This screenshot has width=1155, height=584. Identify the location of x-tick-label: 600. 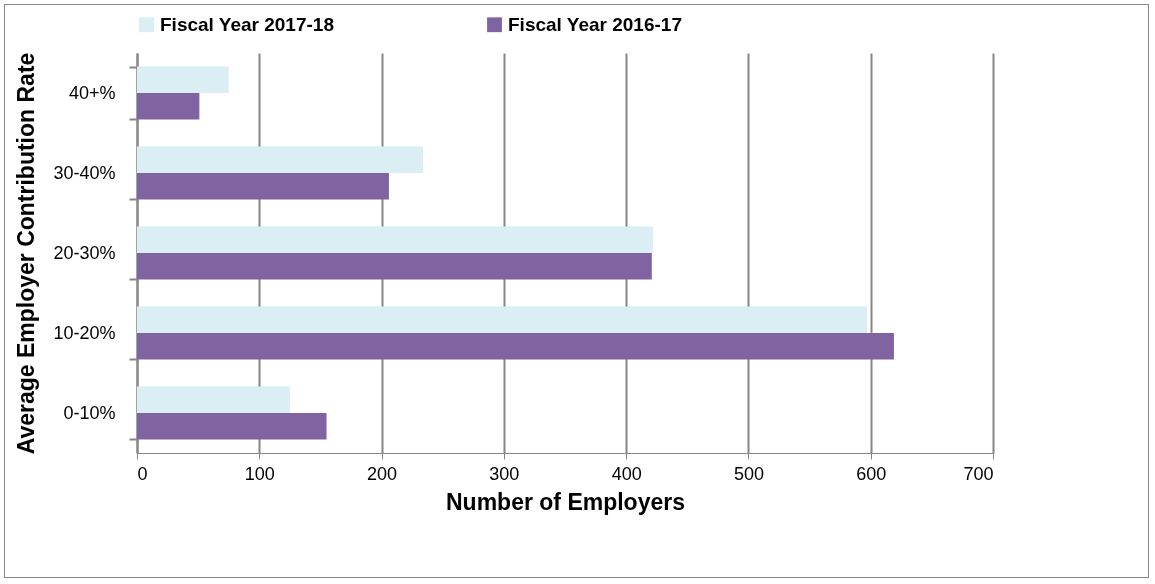
(871, 473).